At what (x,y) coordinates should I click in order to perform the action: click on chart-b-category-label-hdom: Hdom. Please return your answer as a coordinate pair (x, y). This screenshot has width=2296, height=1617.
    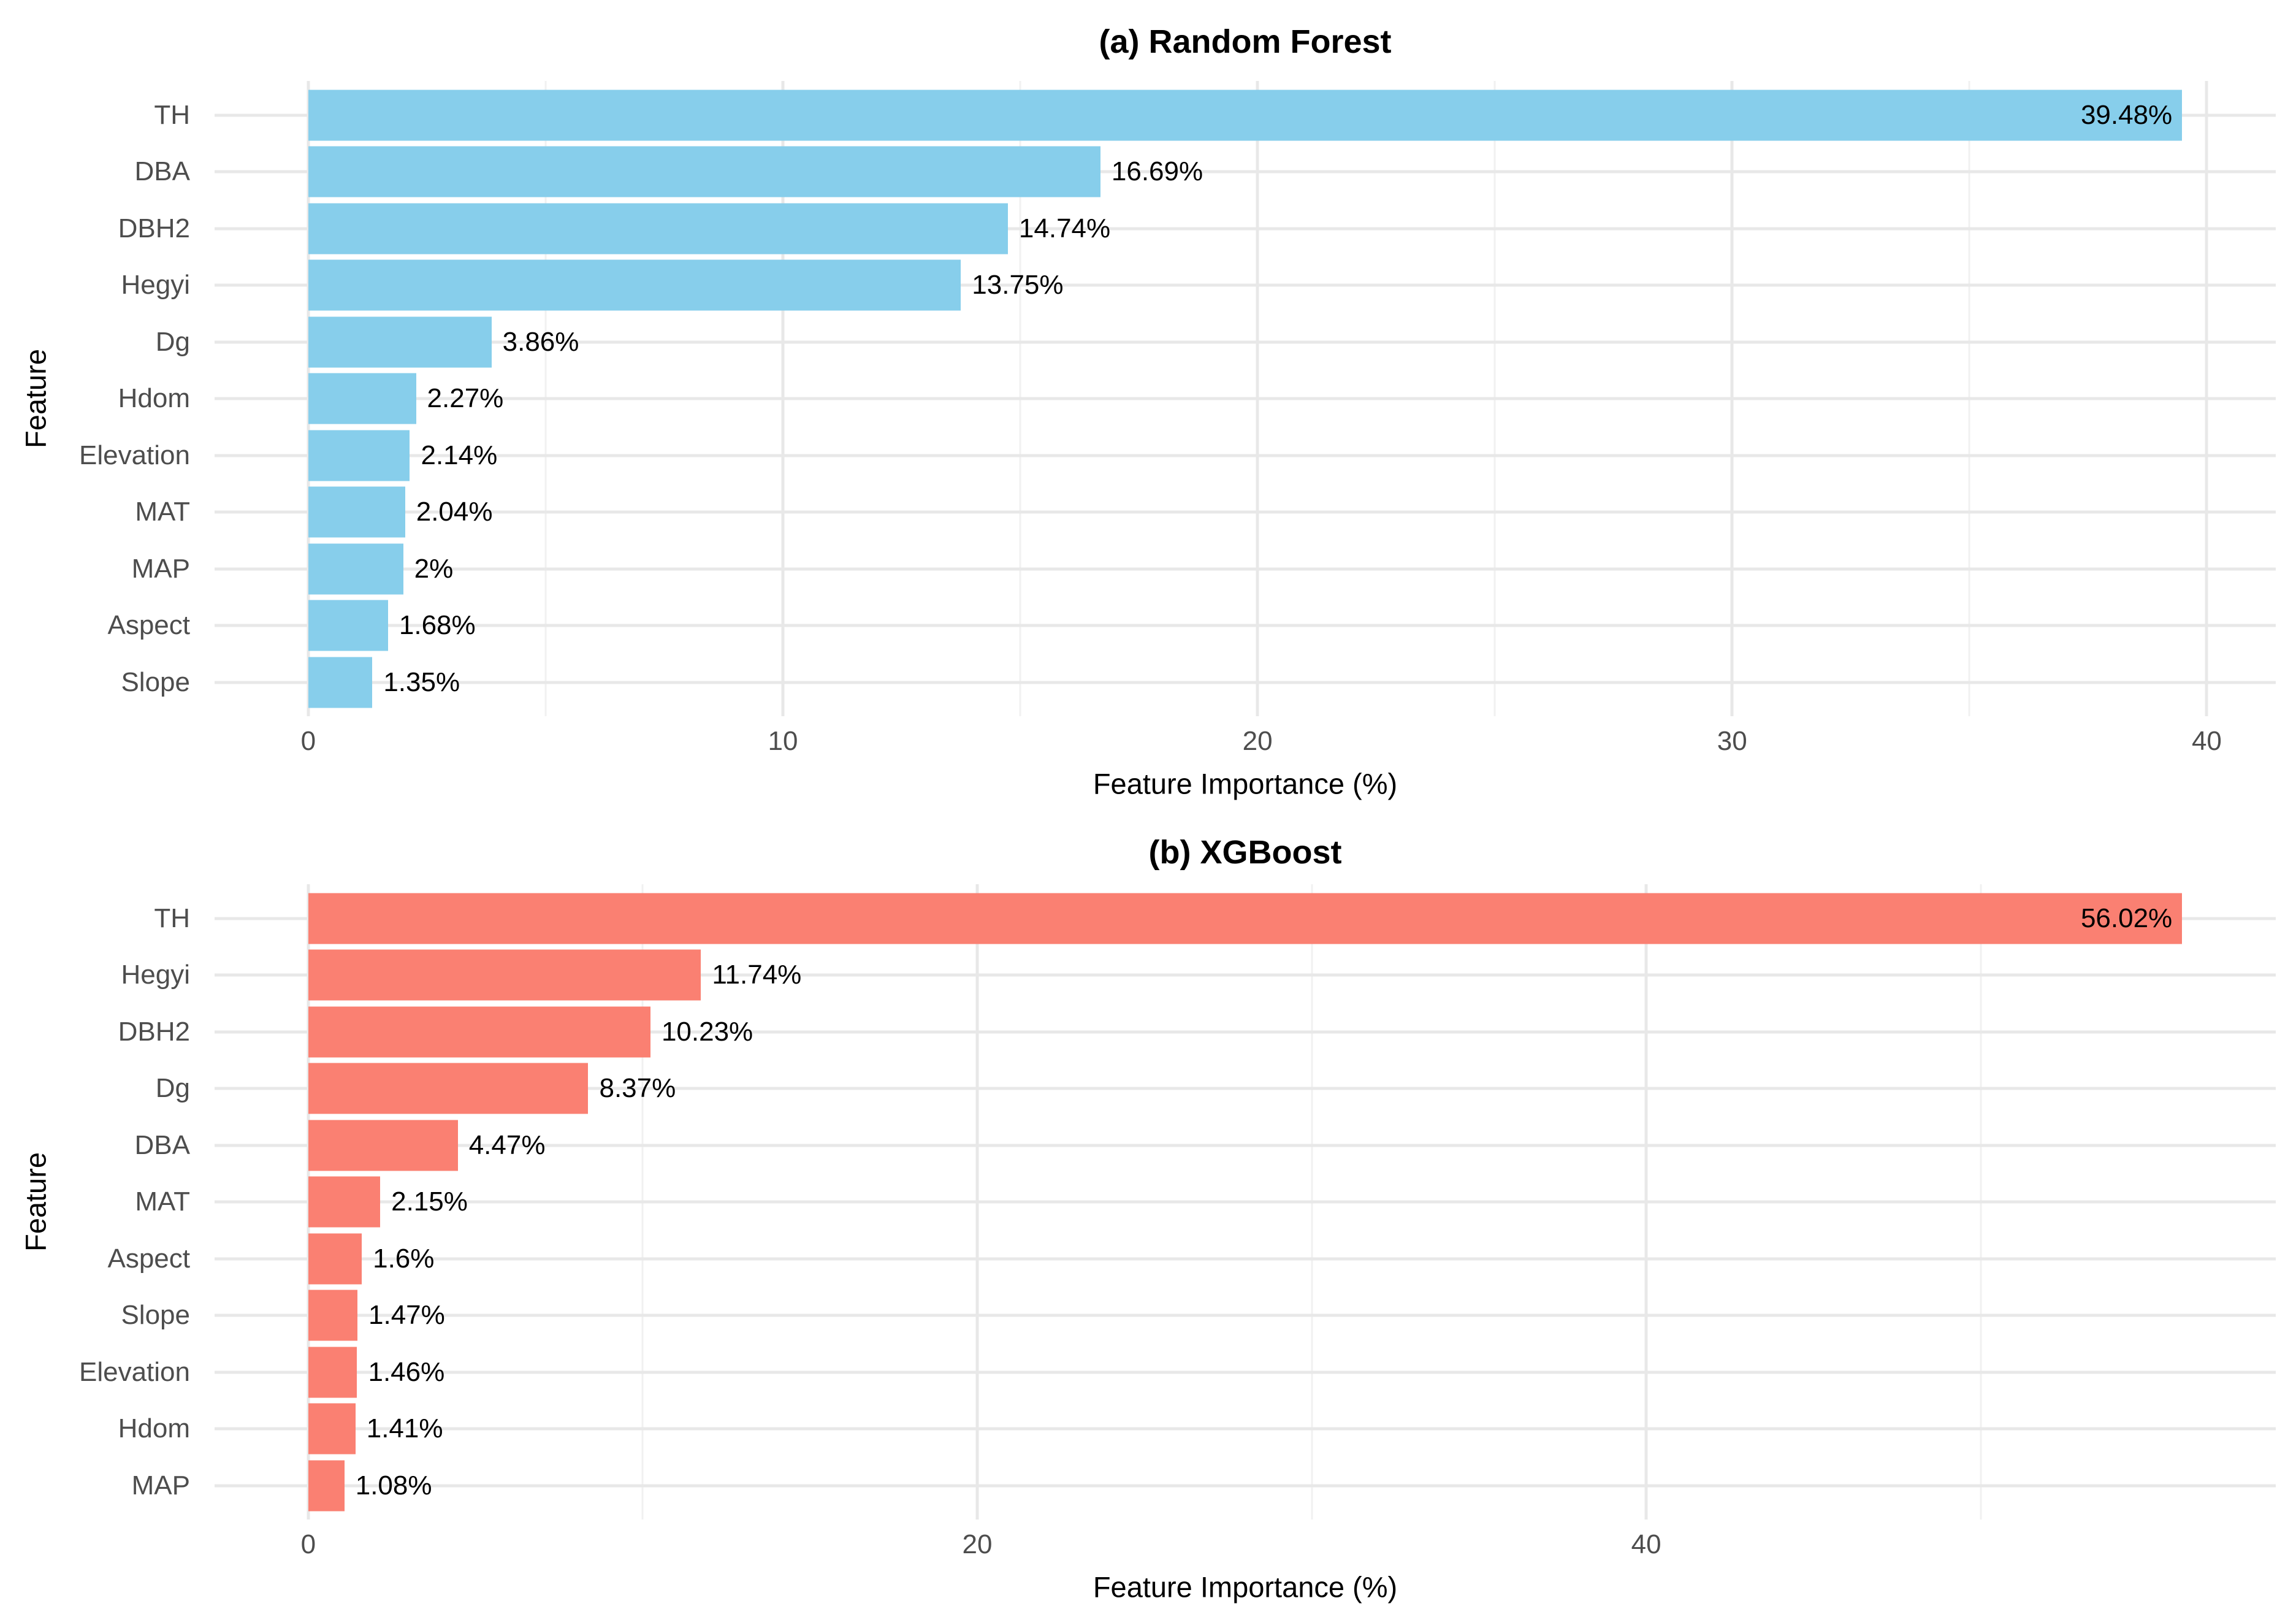
    Looking at the image, I should click on (154, 1428).